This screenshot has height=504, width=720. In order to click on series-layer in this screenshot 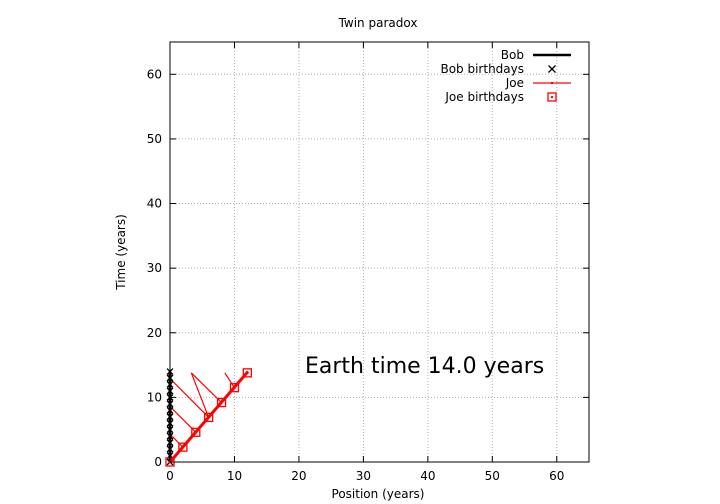, I will do `click(209, 417)`.